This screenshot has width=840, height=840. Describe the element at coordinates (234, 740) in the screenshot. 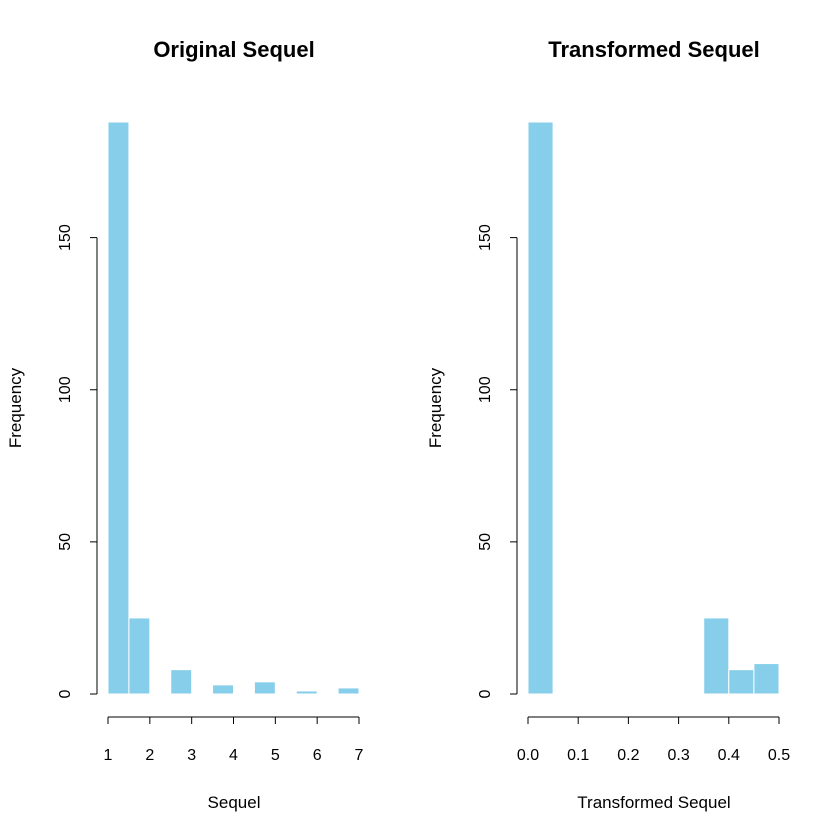

I see `x-axis: 1 2 3 4 5 6 7` at that location.